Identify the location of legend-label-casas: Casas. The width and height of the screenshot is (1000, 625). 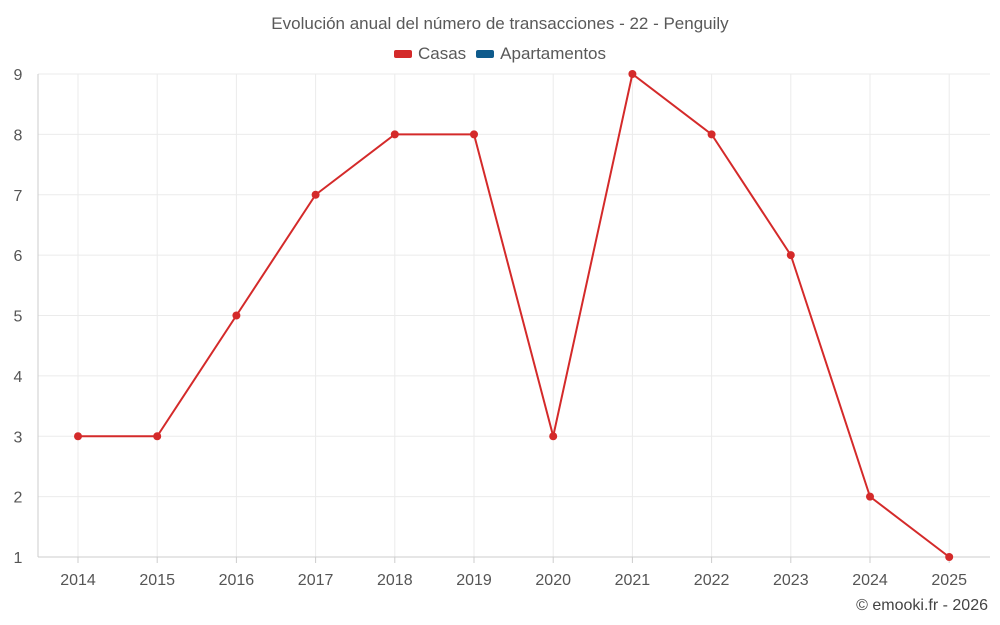
(442, 53).